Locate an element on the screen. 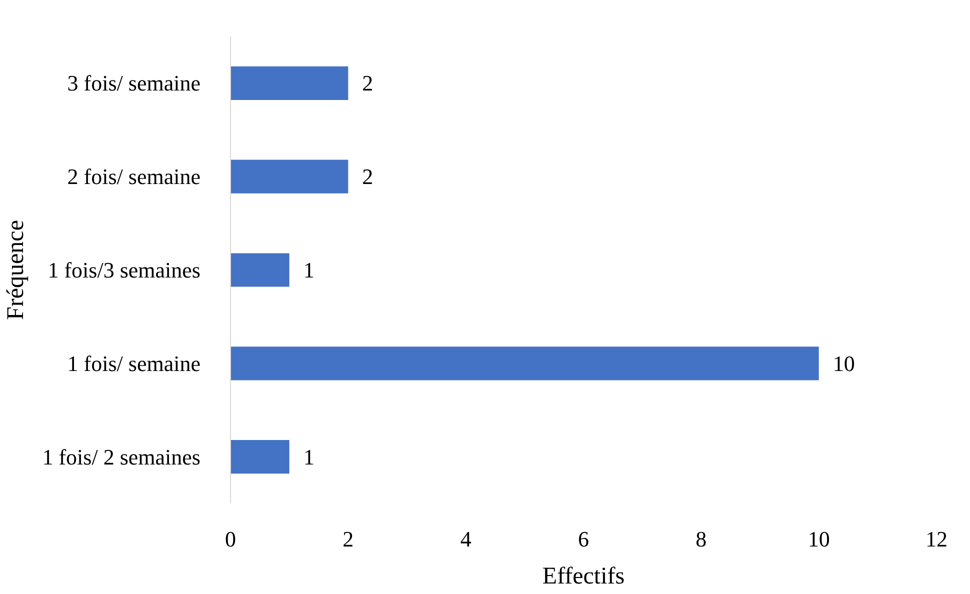  x-axis-title: Effectifs is located at coordinates (583, 577).